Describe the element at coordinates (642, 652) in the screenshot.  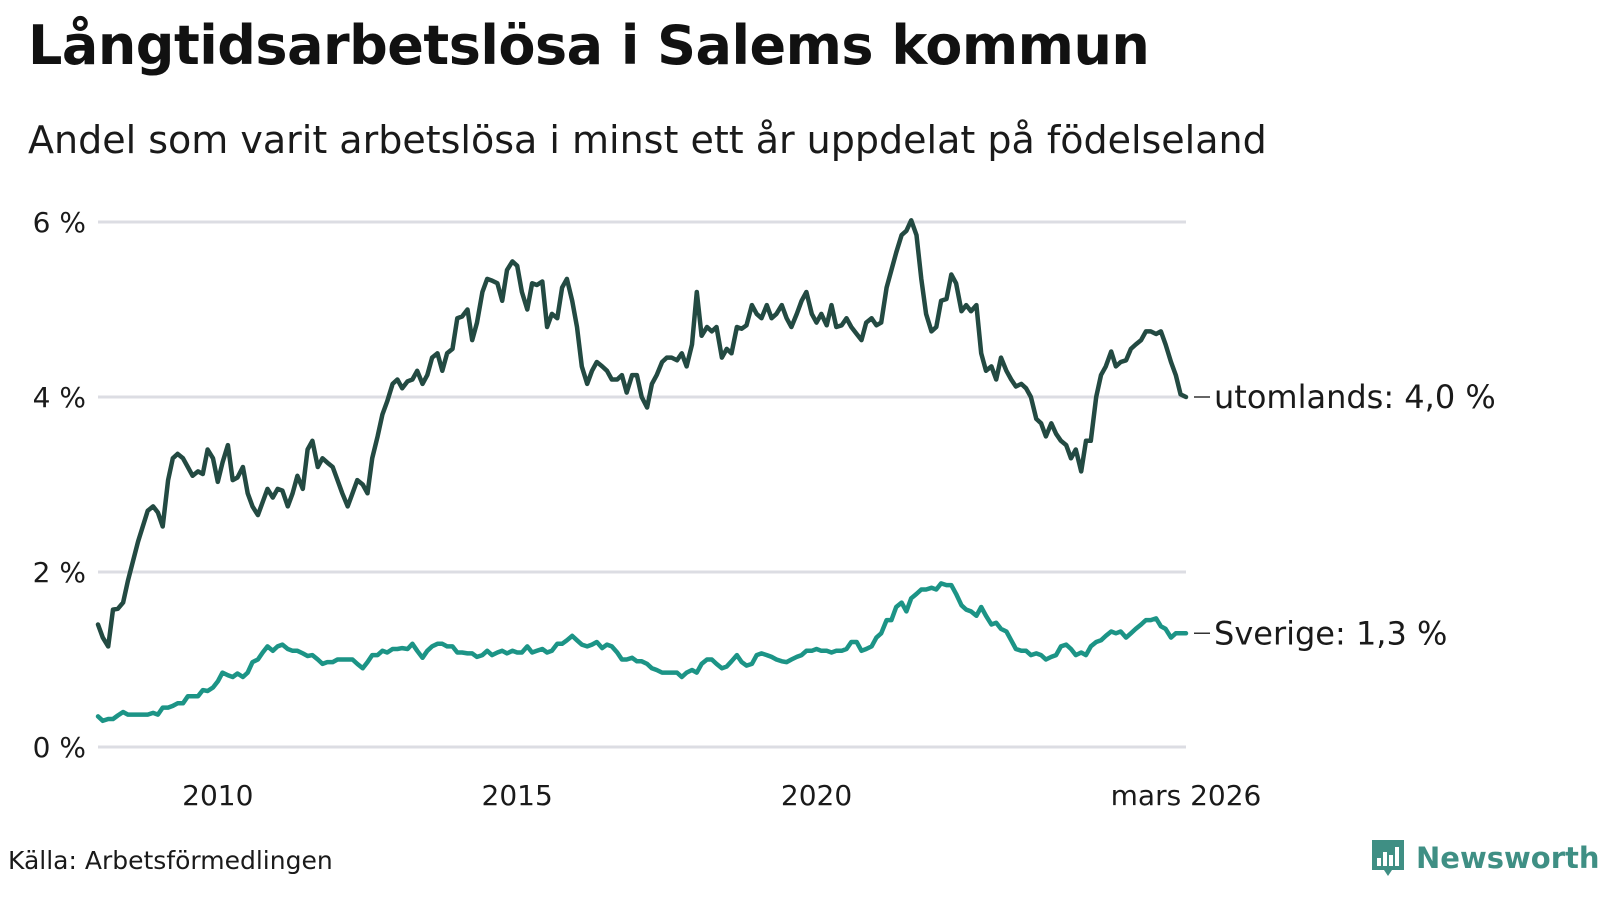
I see `series-line-sverige` at that location.